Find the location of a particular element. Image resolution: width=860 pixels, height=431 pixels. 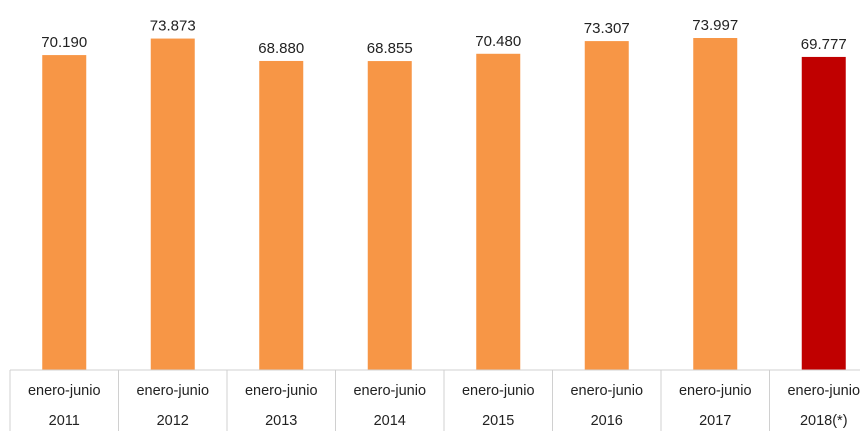

category-label-4-line-1: 2015 is located at coordinates (498, 421).